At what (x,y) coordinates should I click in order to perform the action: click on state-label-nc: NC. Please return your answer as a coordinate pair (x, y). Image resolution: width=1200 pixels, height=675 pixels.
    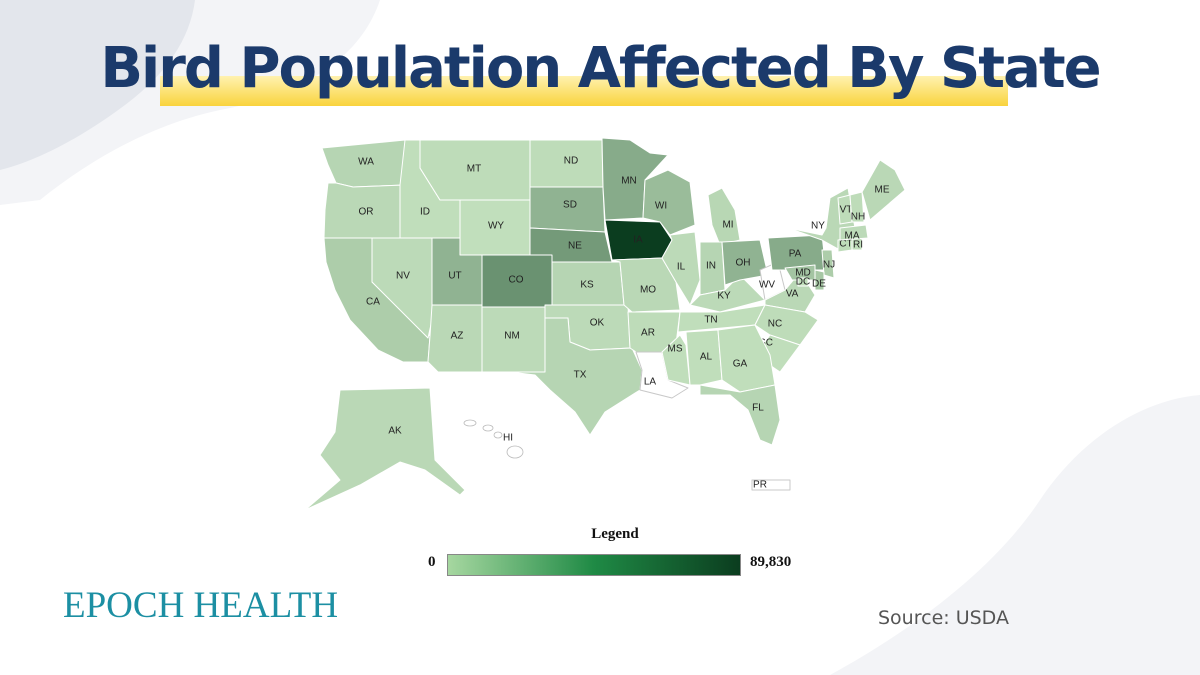
    Looking at the image, I should click on (775, 324).